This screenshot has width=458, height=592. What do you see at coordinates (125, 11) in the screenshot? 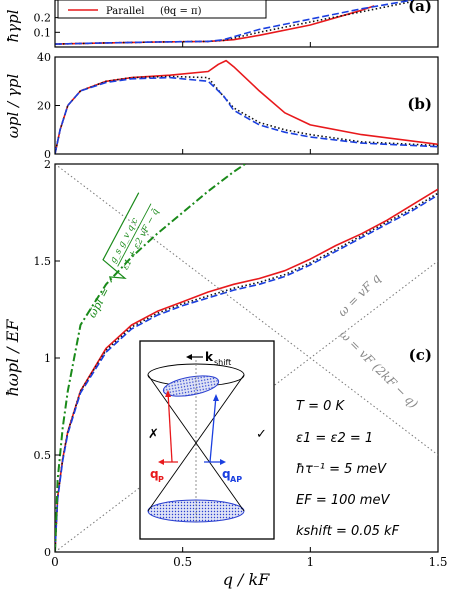
I see `legend-label-parallel: Parallel` at bounding box center [125, 11].